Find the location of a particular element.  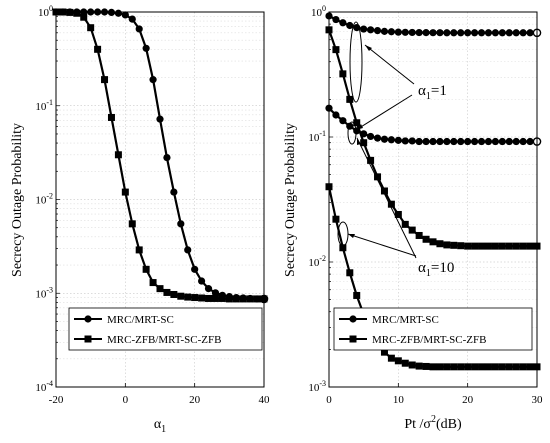

annotation-alpha1-10-label: α1=10 is located at coordinates (436, 269).